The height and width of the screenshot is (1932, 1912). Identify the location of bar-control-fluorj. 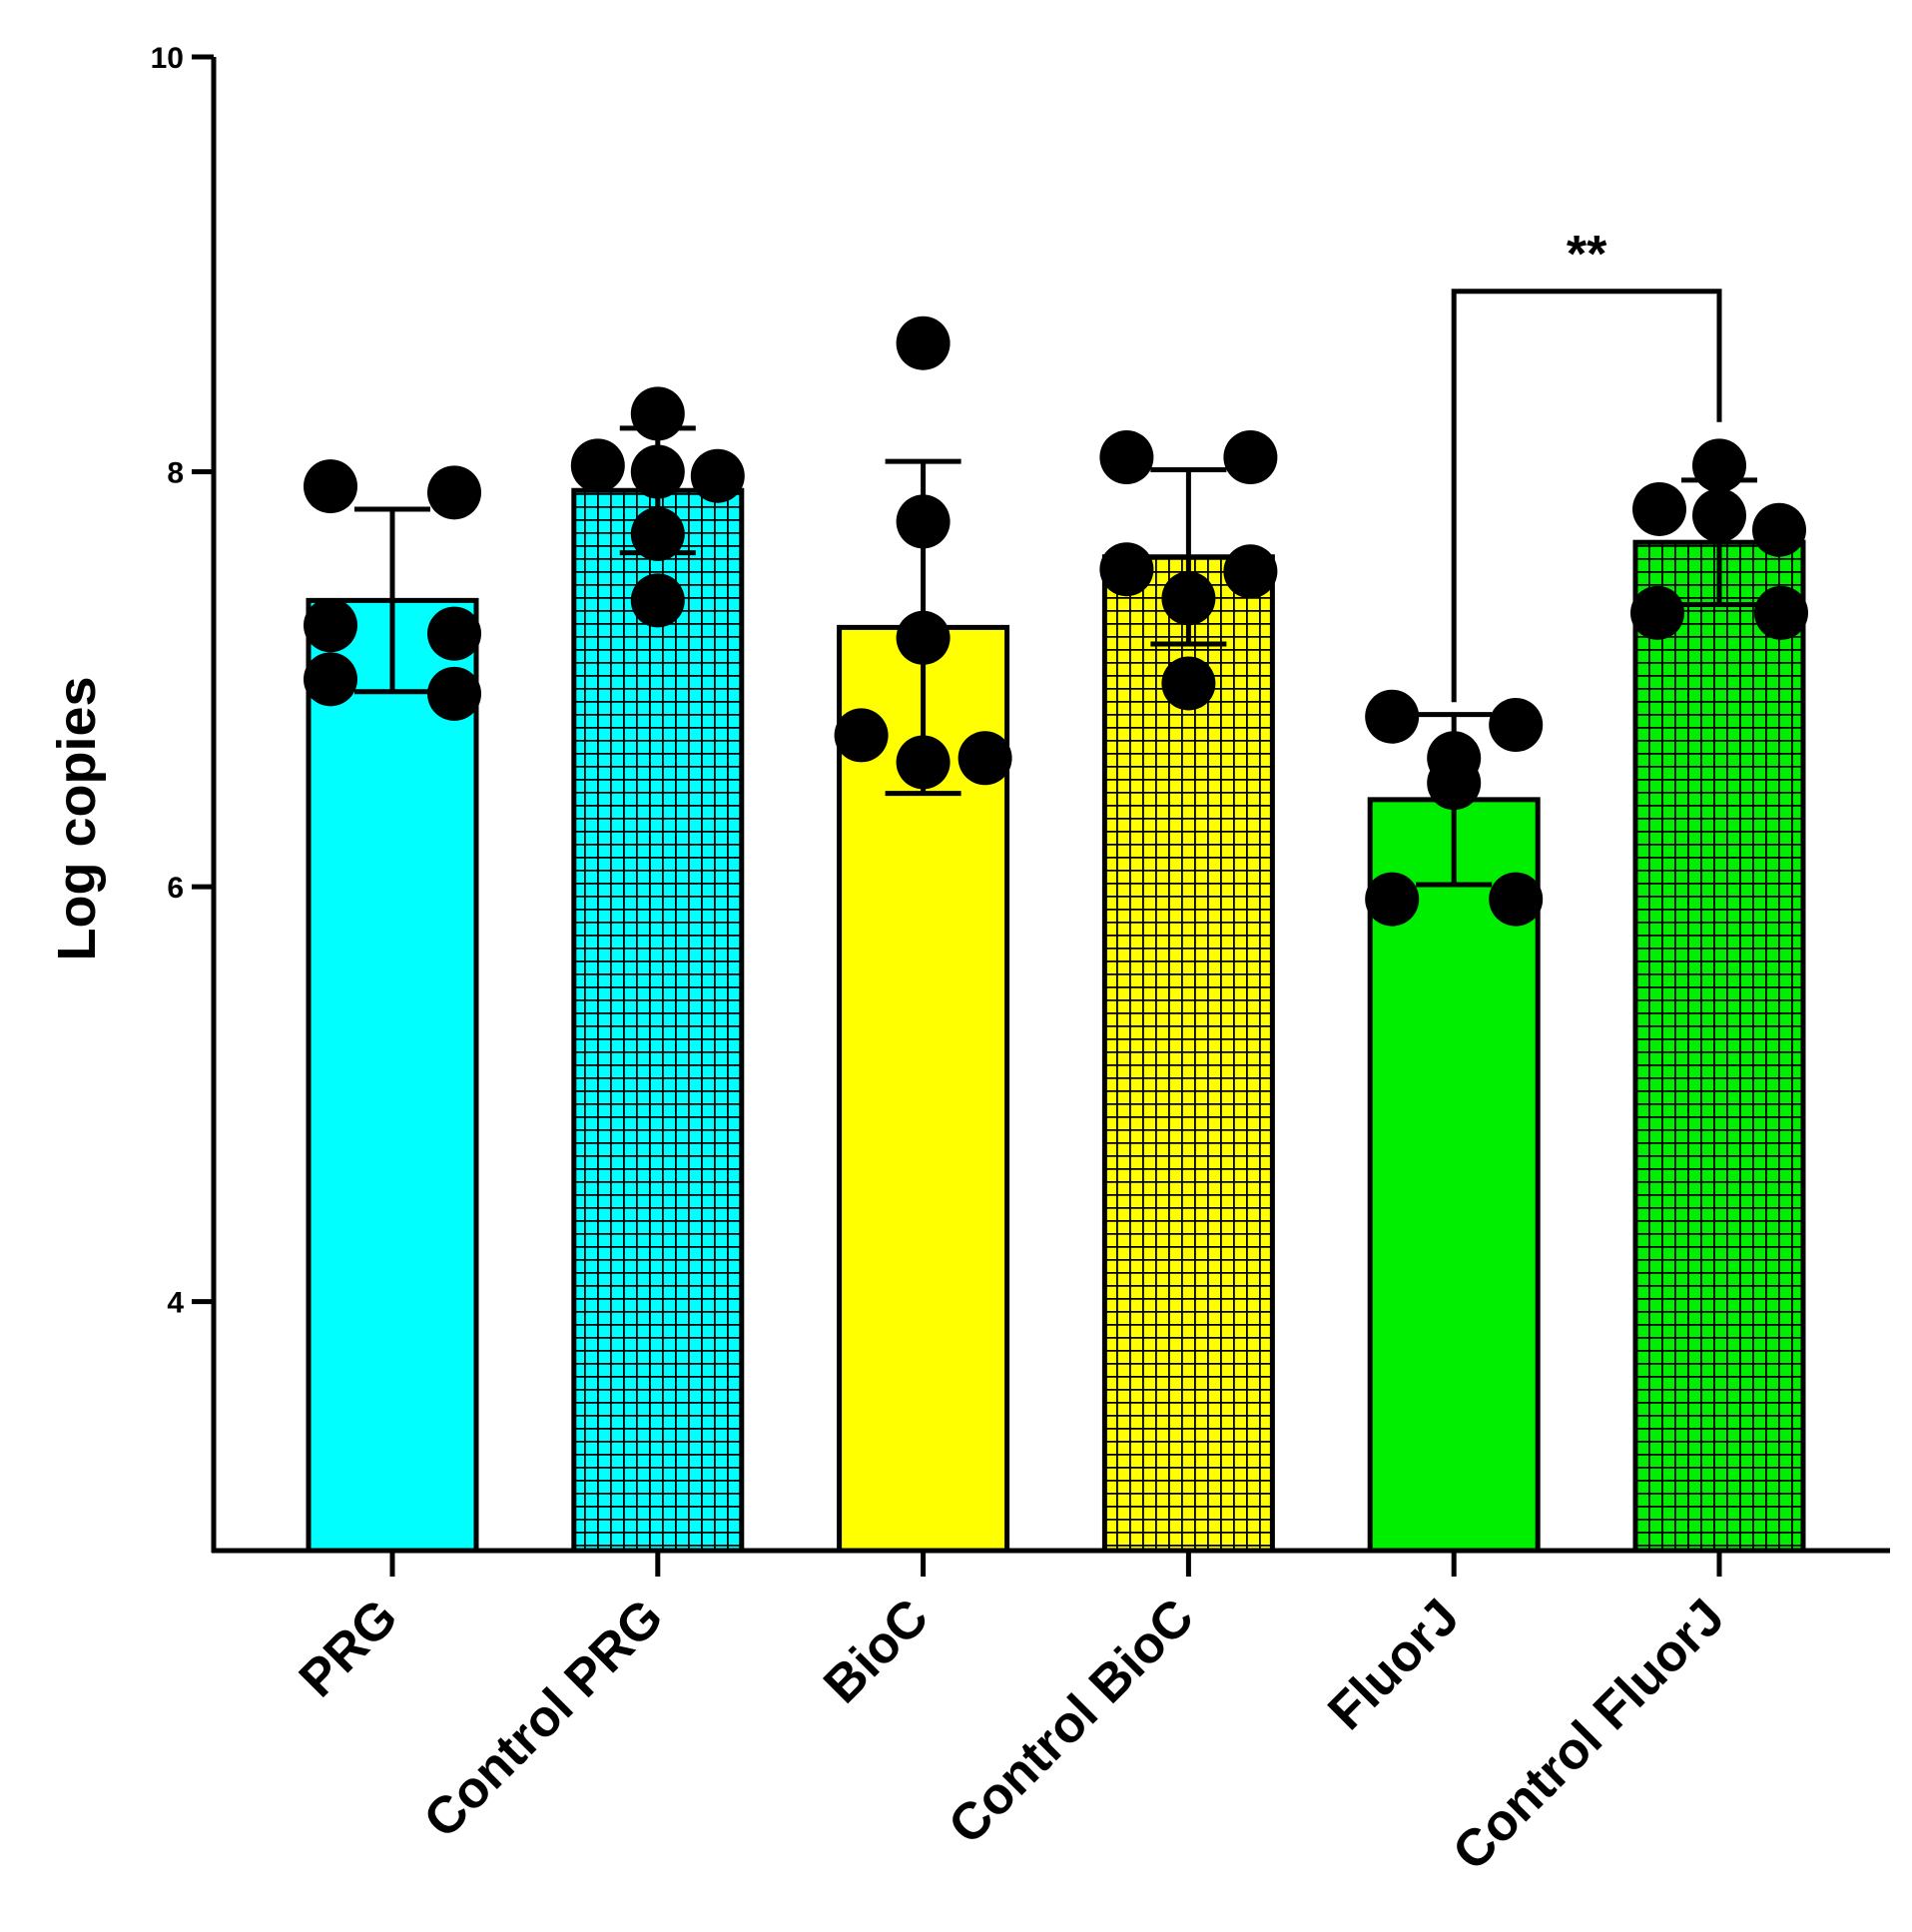
(1719, 1046).